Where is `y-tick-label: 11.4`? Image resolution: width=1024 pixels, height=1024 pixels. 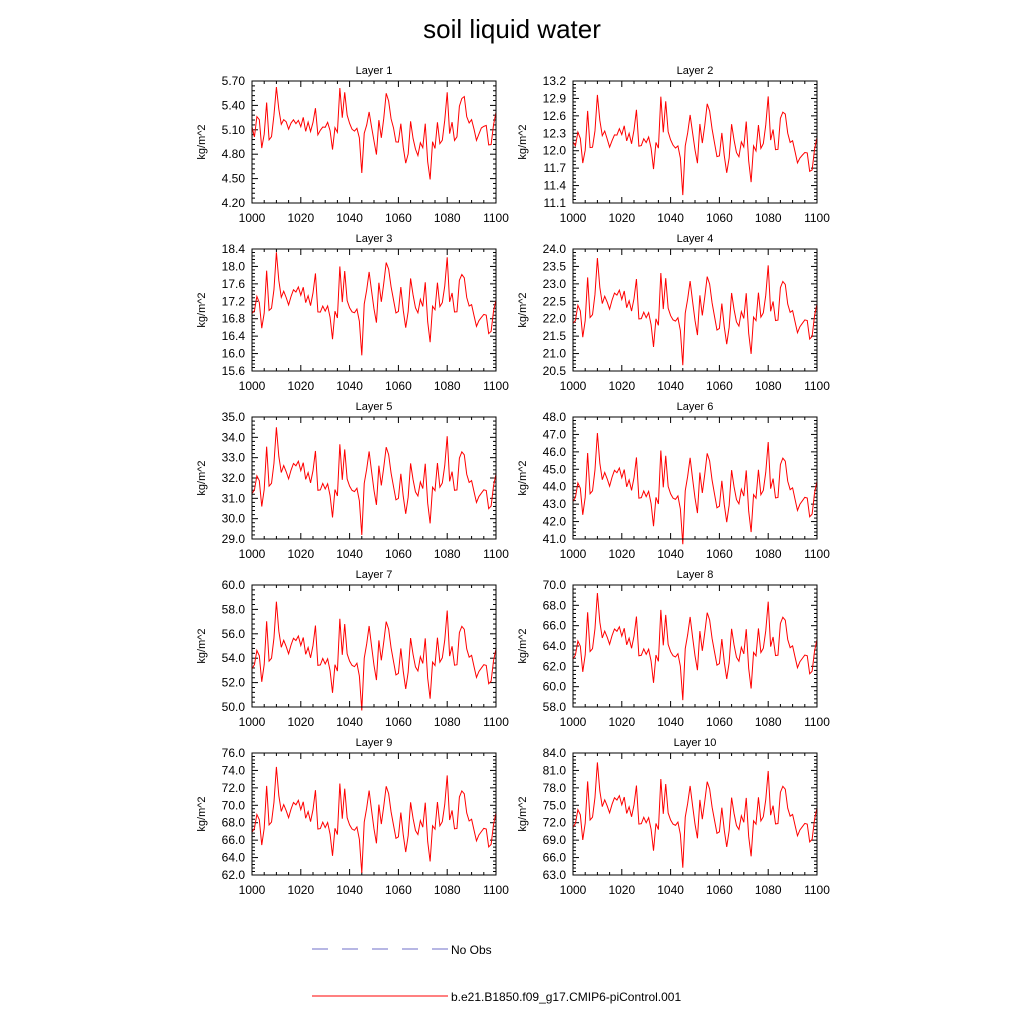 y-tick-label: 11.4 is located at coordinates (555, 186).